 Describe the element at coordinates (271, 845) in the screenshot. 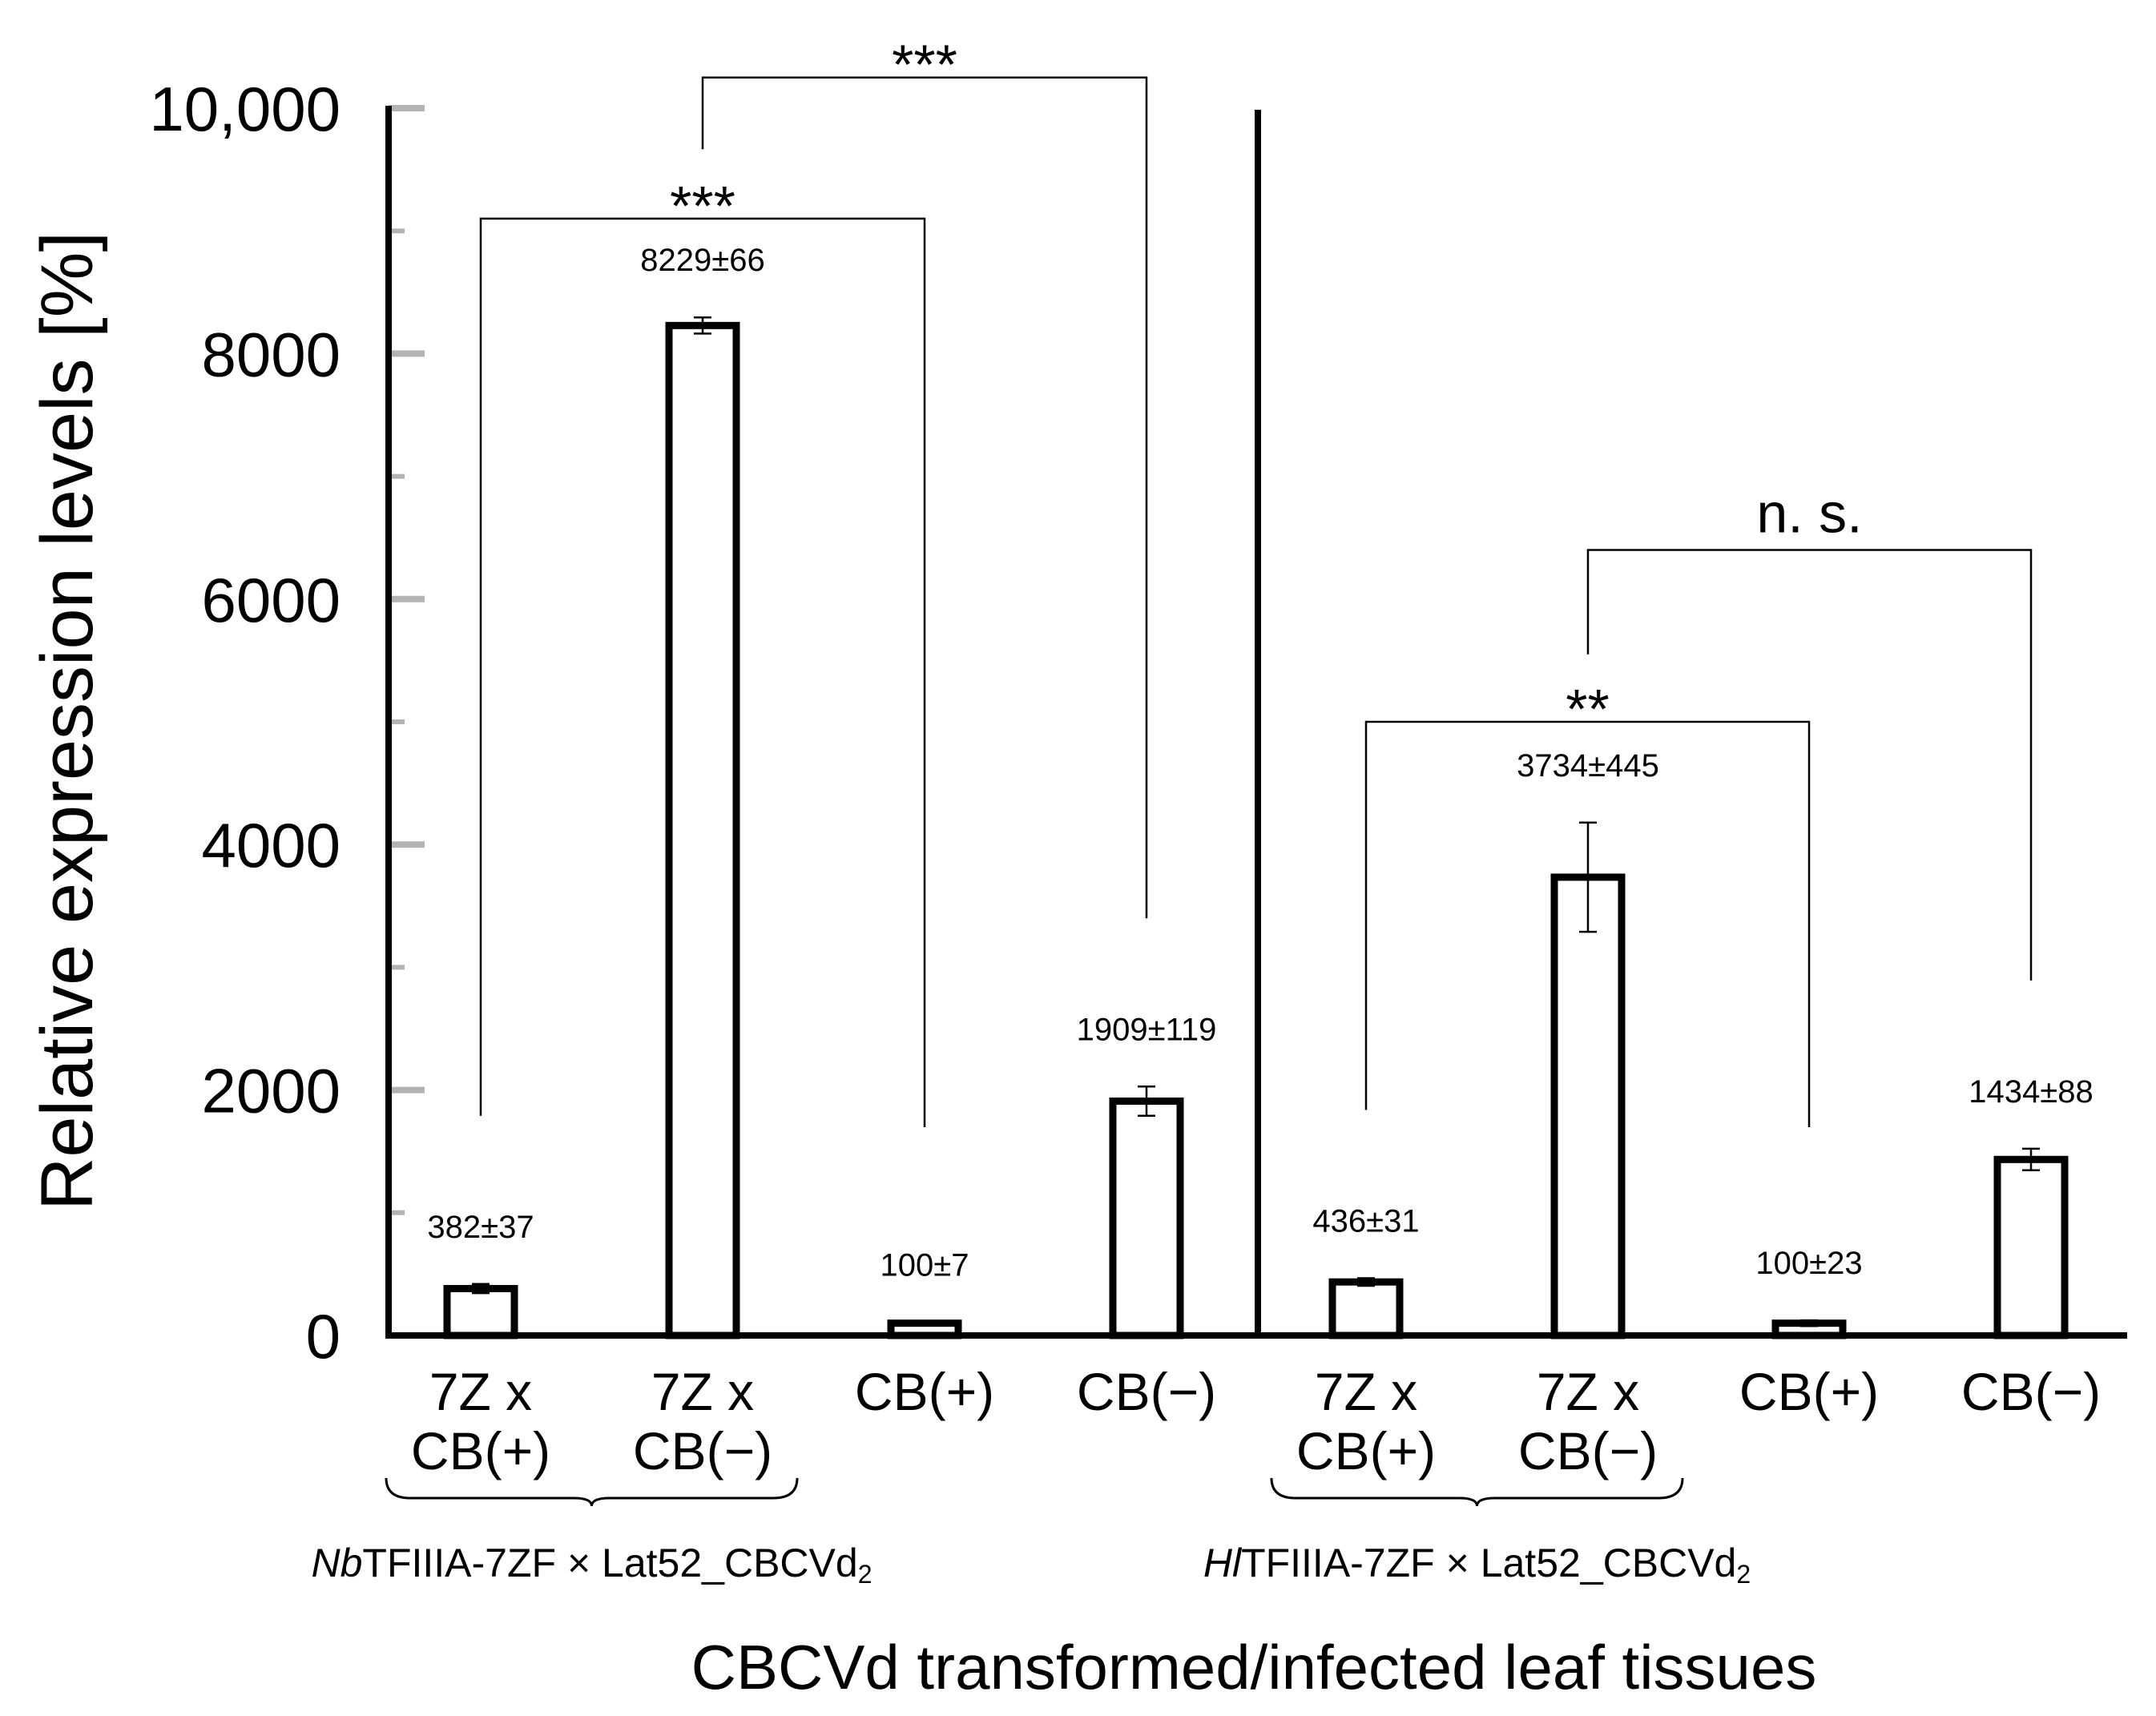

I see `y-tick-label: 4000` at that location.